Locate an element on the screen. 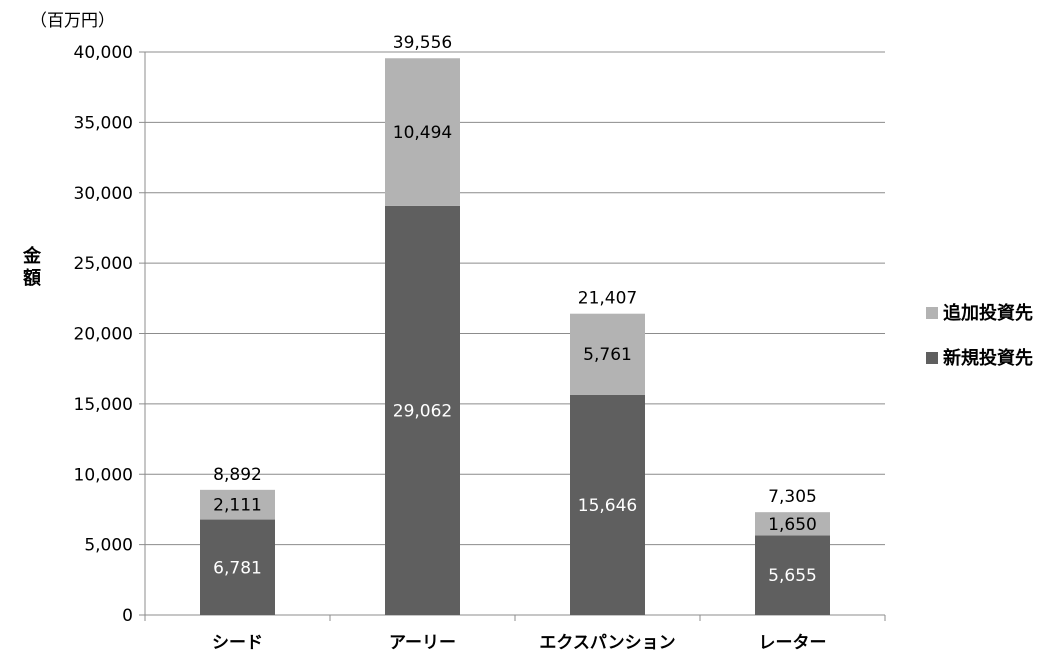  y-axis-label: 金額 is located at coordinates (32, 267).